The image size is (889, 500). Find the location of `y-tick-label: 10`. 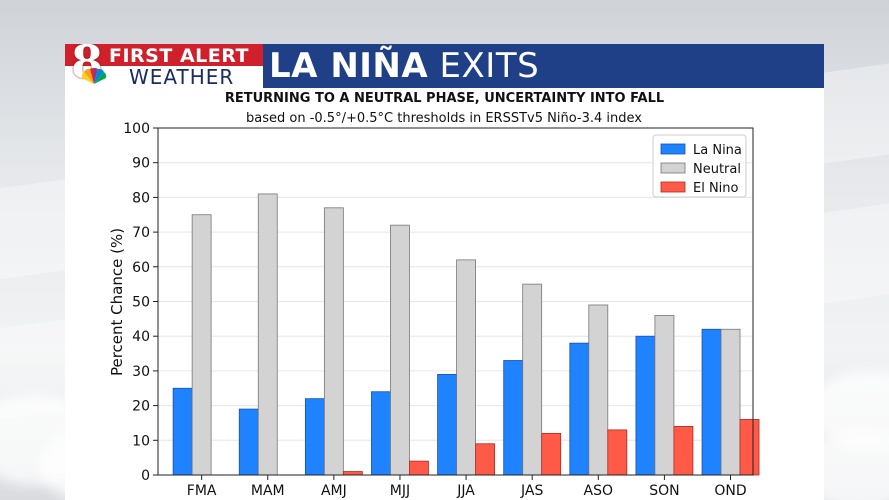

y-tick-label: 10 is located at coordinates (141, 441).